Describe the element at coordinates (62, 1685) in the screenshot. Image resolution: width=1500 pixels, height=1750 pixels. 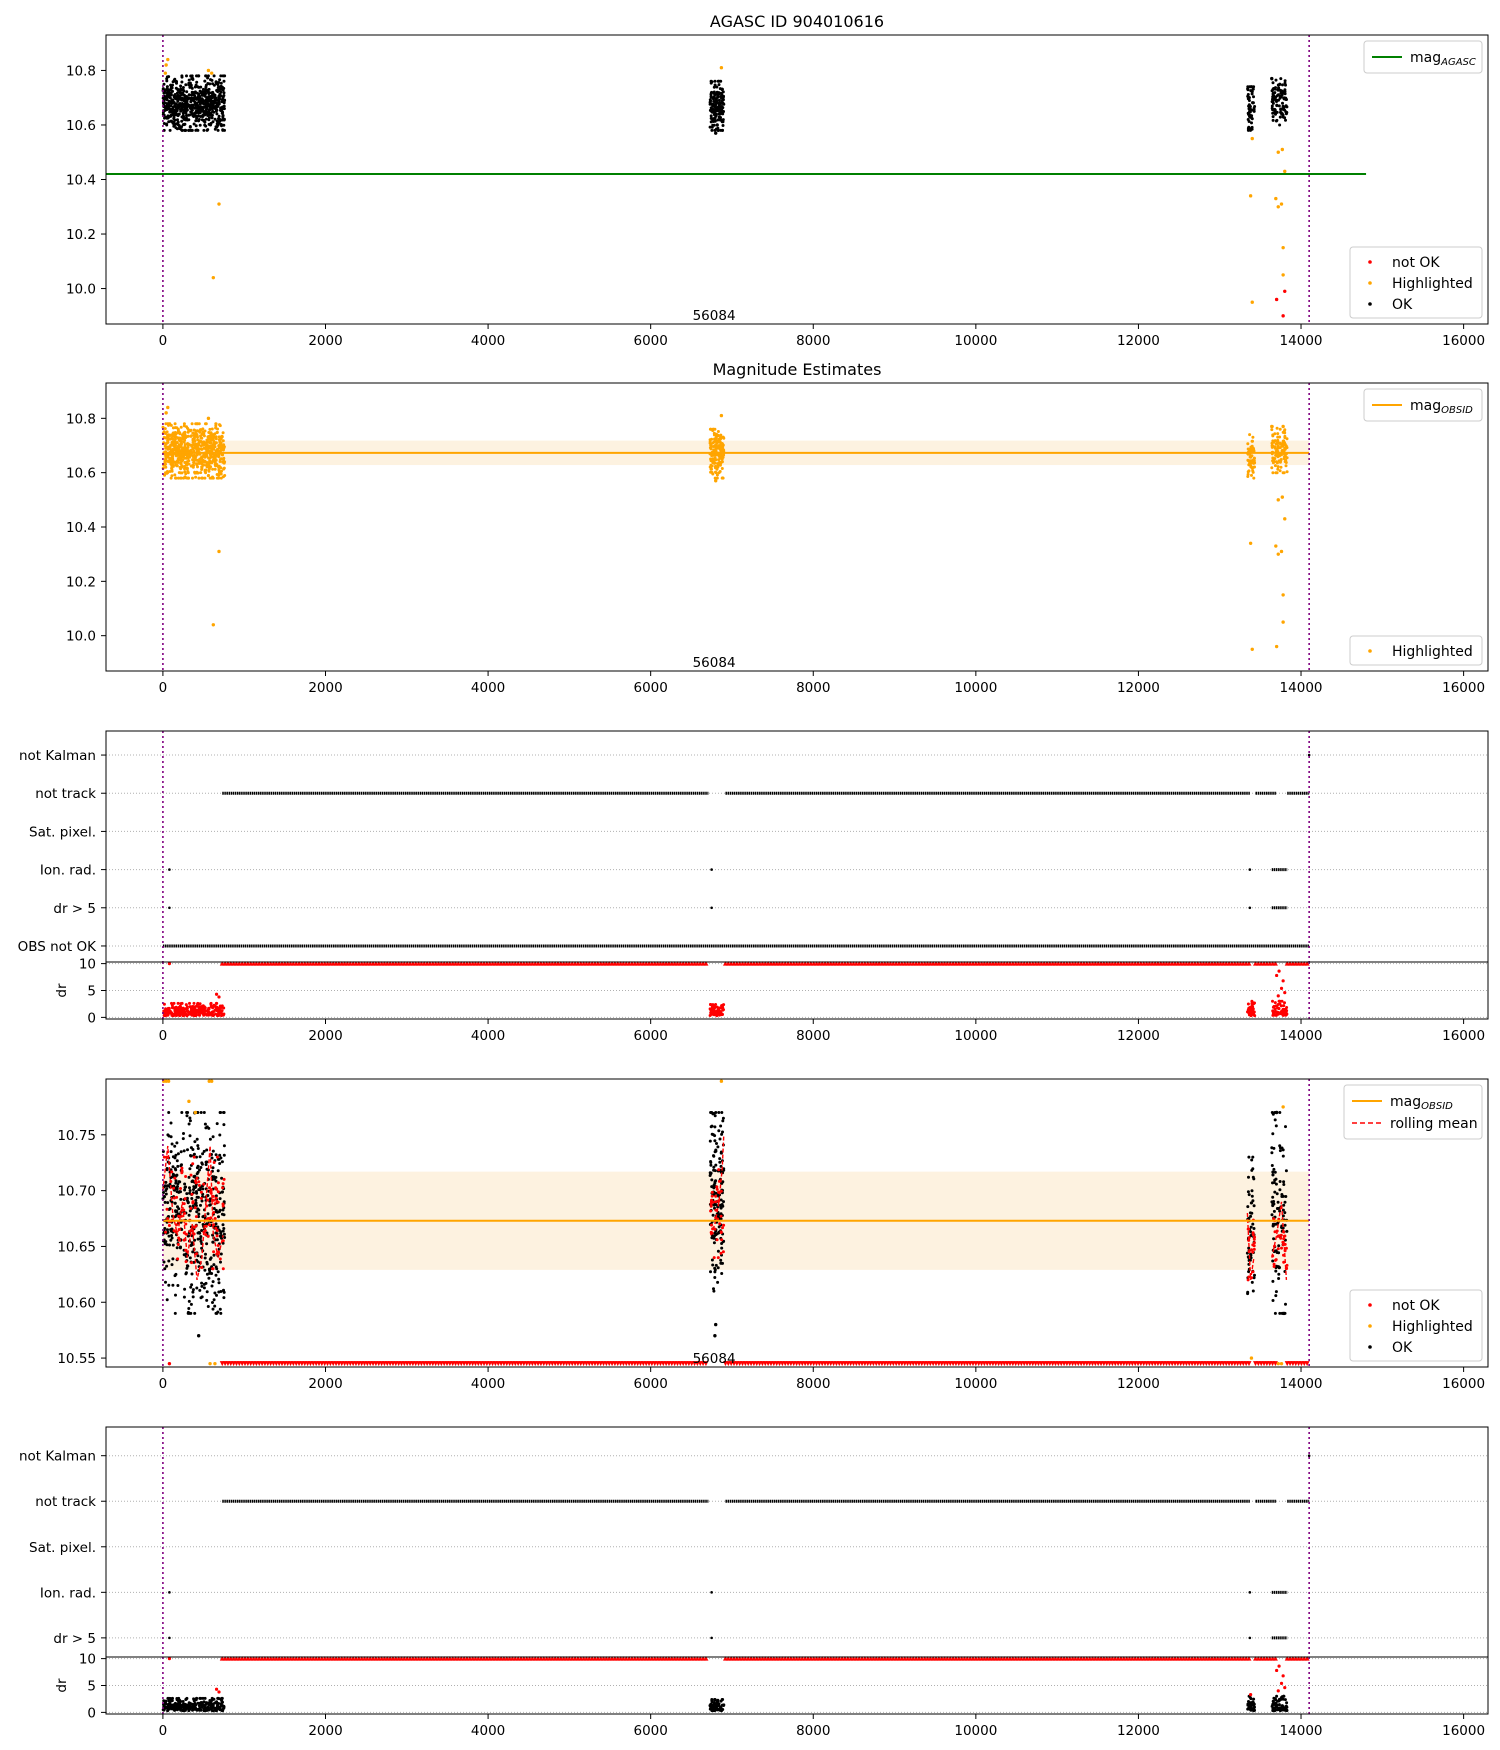
I see `chart5-dr-ylabel: dr` at that location.